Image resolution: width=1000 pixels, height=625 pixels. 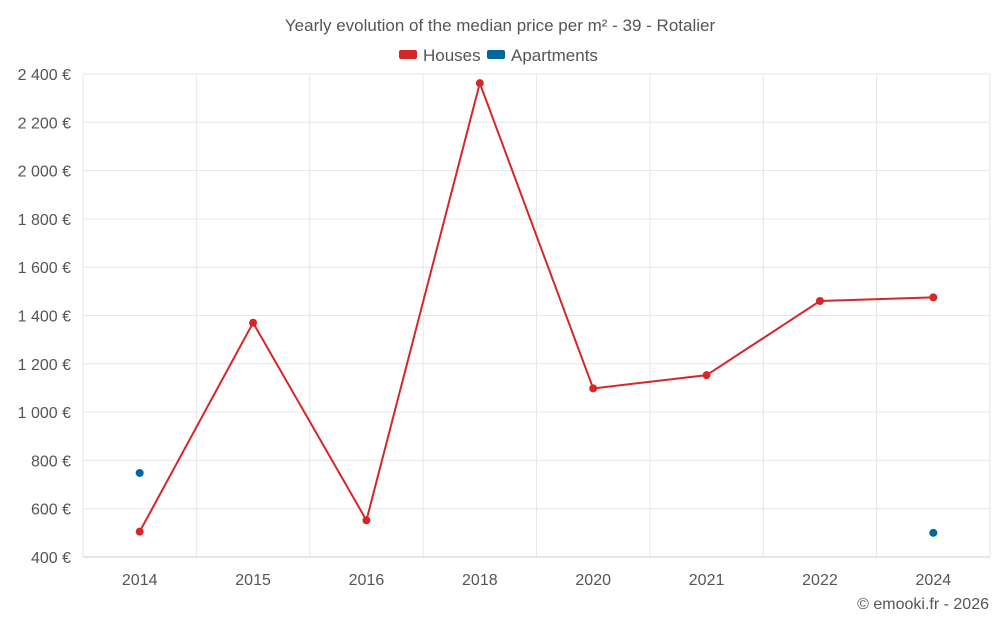 I want to click on x-tick-label: 2022, so click(x=820, y=580).